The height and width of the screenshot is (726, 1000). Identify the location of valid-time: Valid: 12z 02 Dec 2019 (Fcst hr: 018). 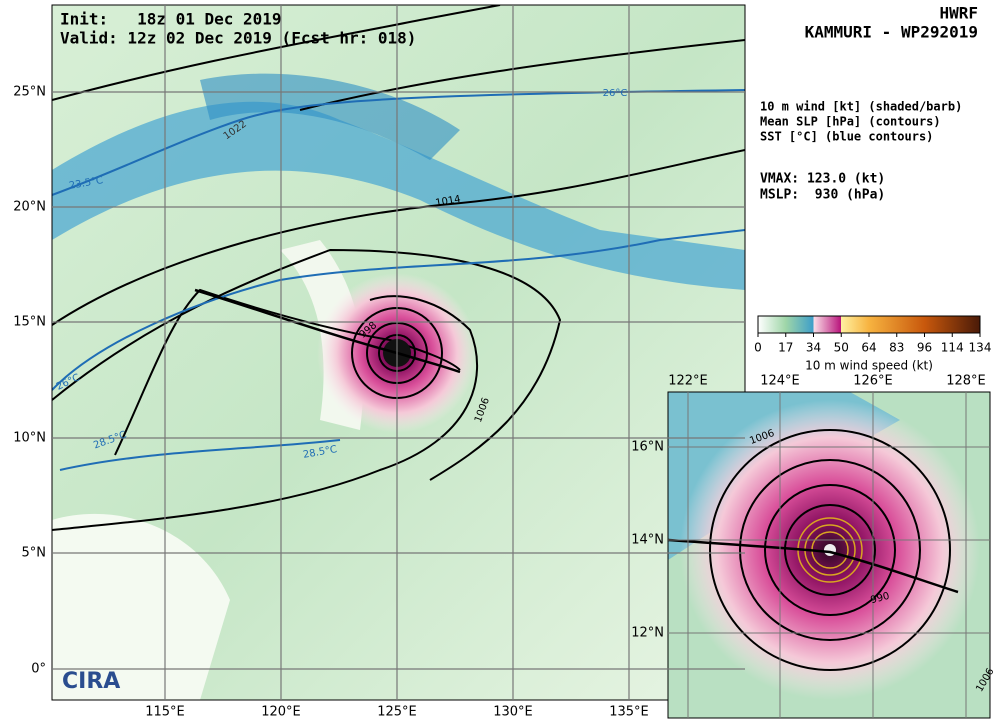
(238, 38).